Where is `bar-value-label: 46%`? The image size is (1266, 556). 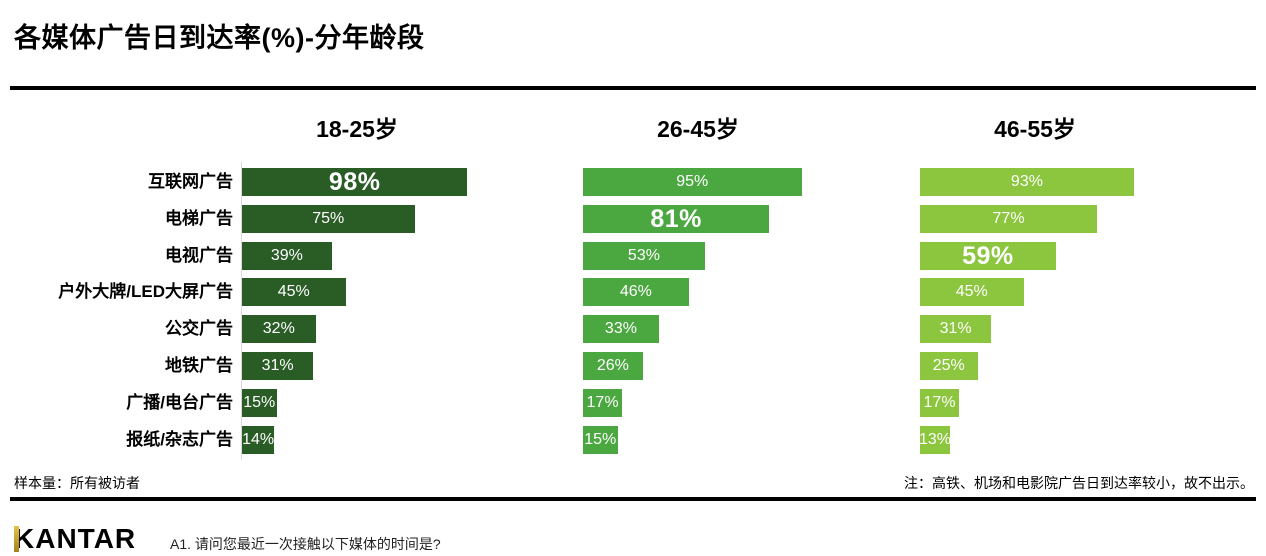 bar-value-label: 46% is located at coordinates (635, 292).